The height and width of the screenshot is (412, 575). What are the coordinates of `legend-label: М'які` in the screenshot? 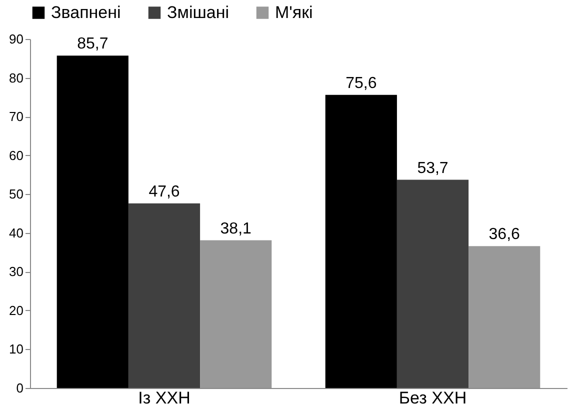 It's located at (294, 12).